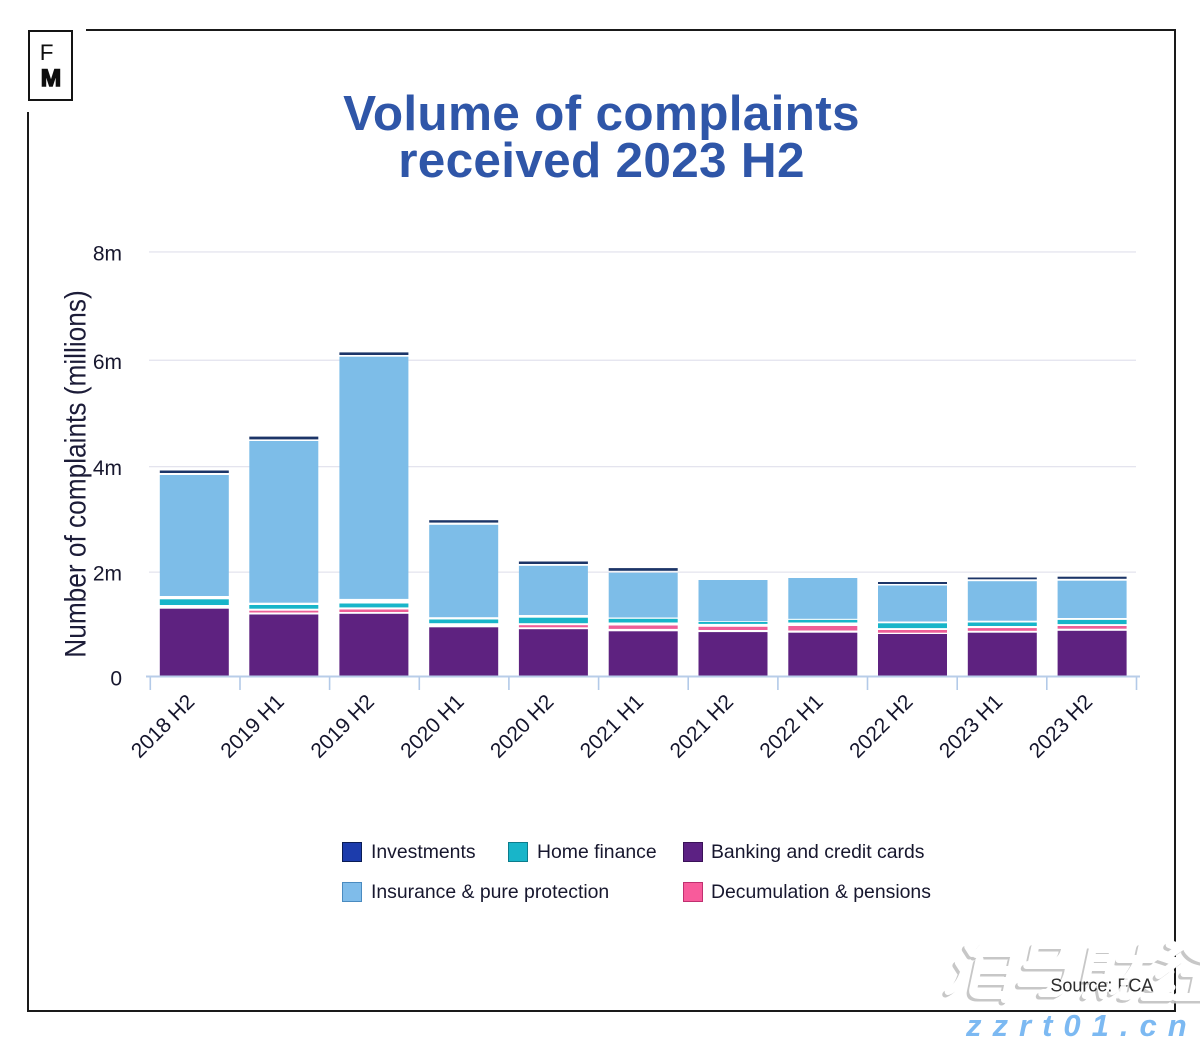 This screenshot has height=1044, width=1200. Describe the element at coordinates (881, 726) in the screenshot. I see `svg-text: 2022 H2` at that location.